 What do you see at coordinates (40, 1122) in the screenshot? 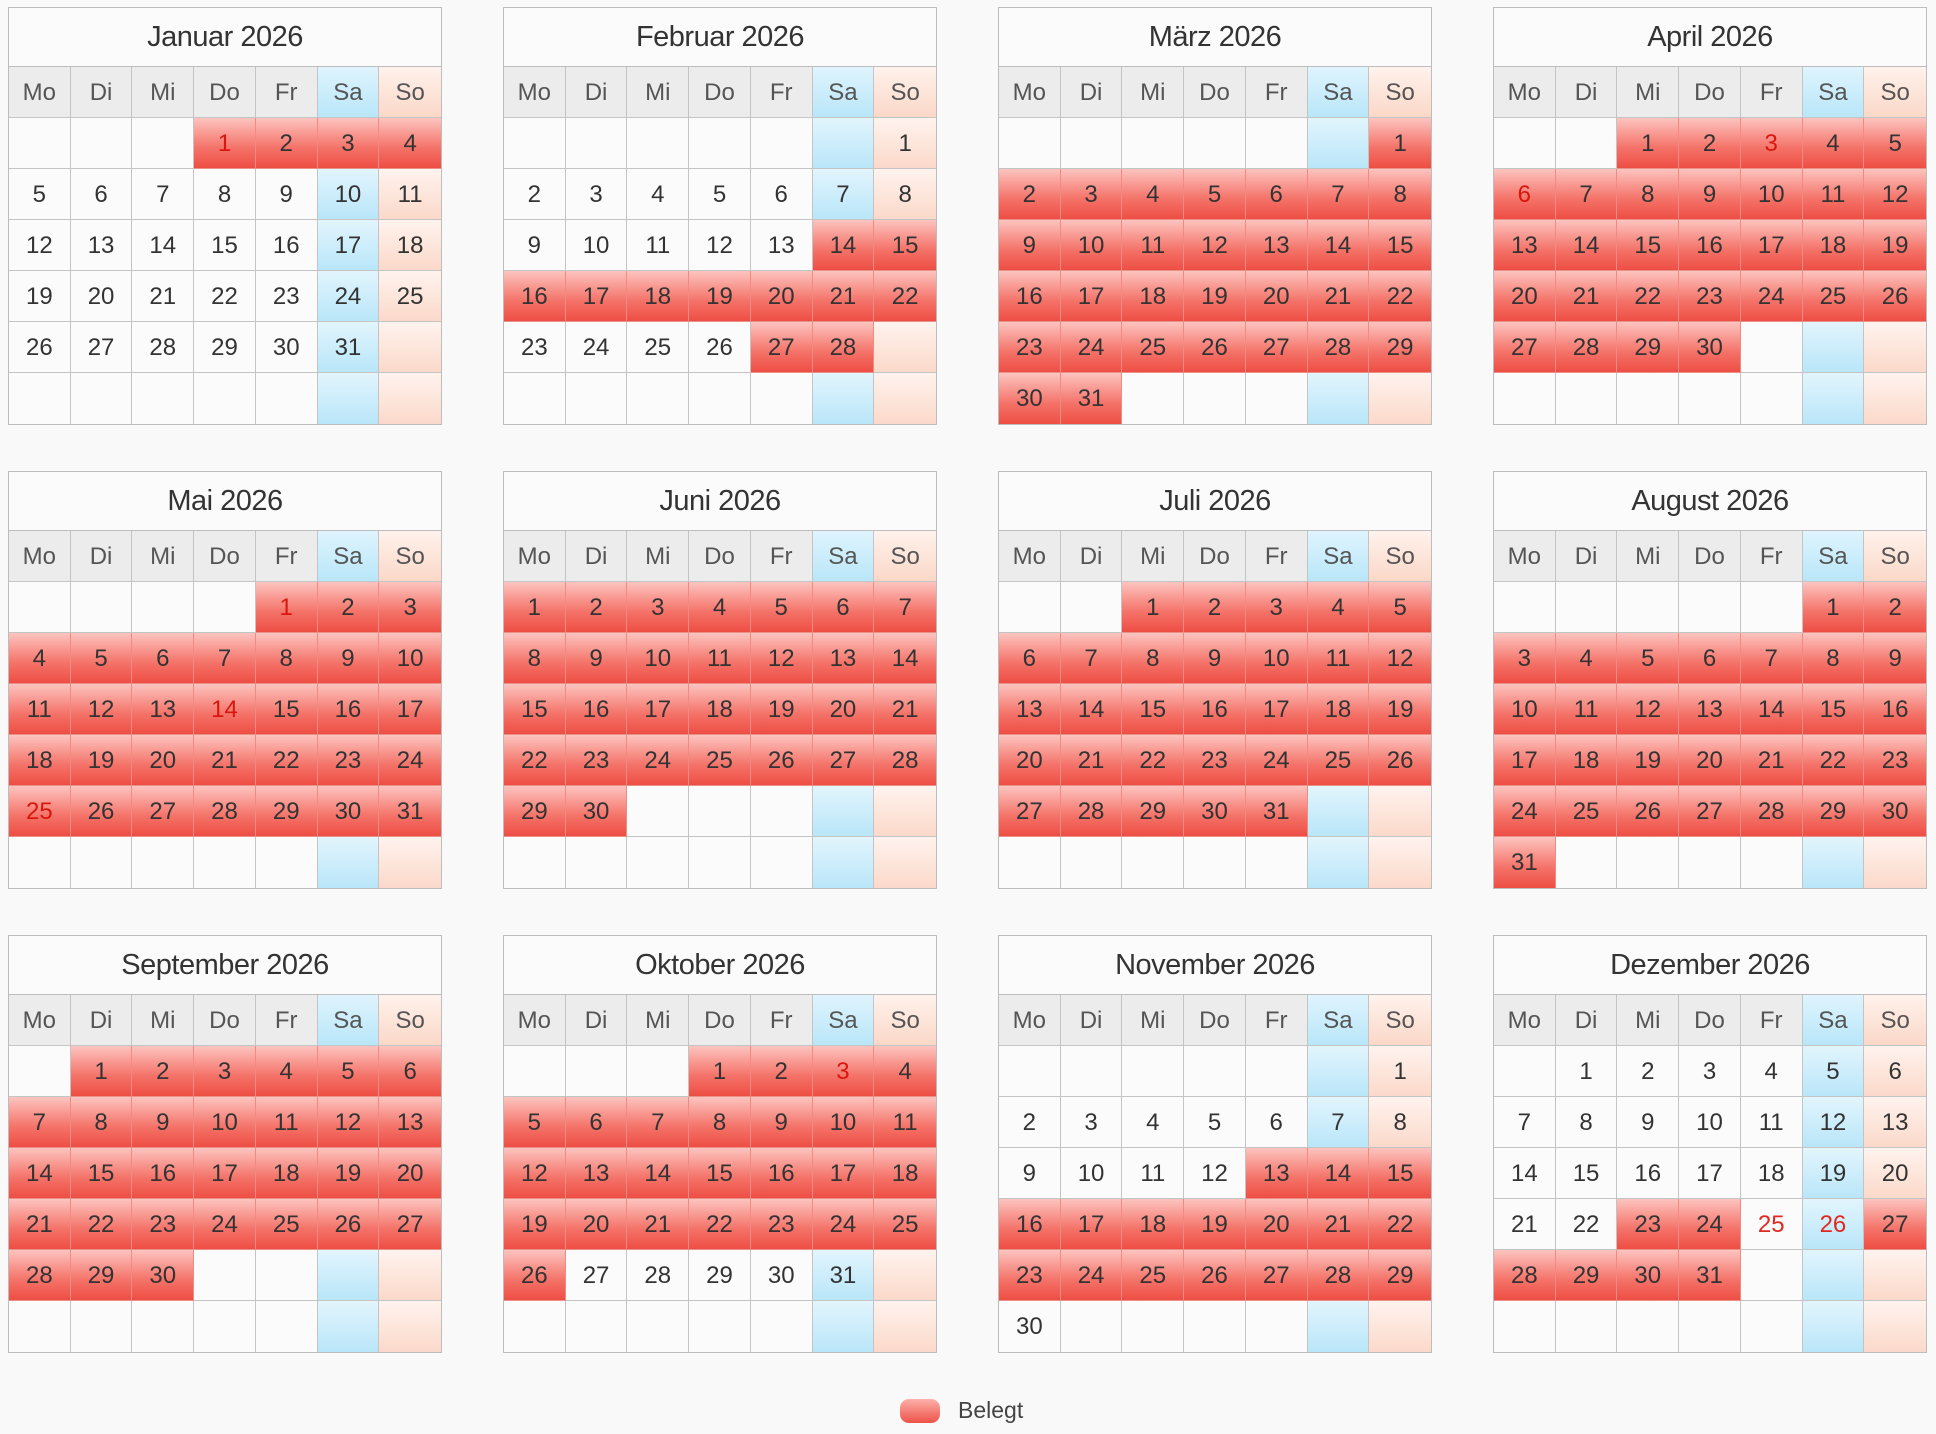
I see `day-cell: 7` at bounding box center [40, 1122].